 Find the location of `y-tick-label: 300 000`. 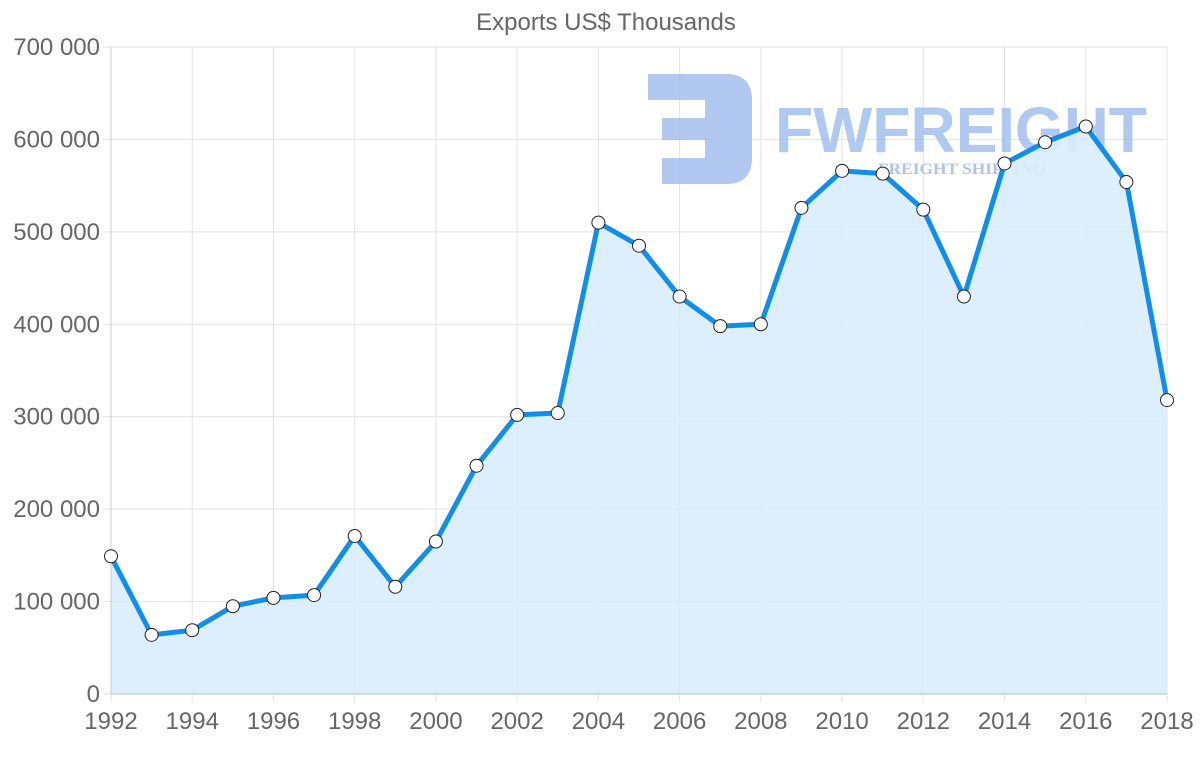

y-tick-label: 300 000 is located at coordinates (56, 417).